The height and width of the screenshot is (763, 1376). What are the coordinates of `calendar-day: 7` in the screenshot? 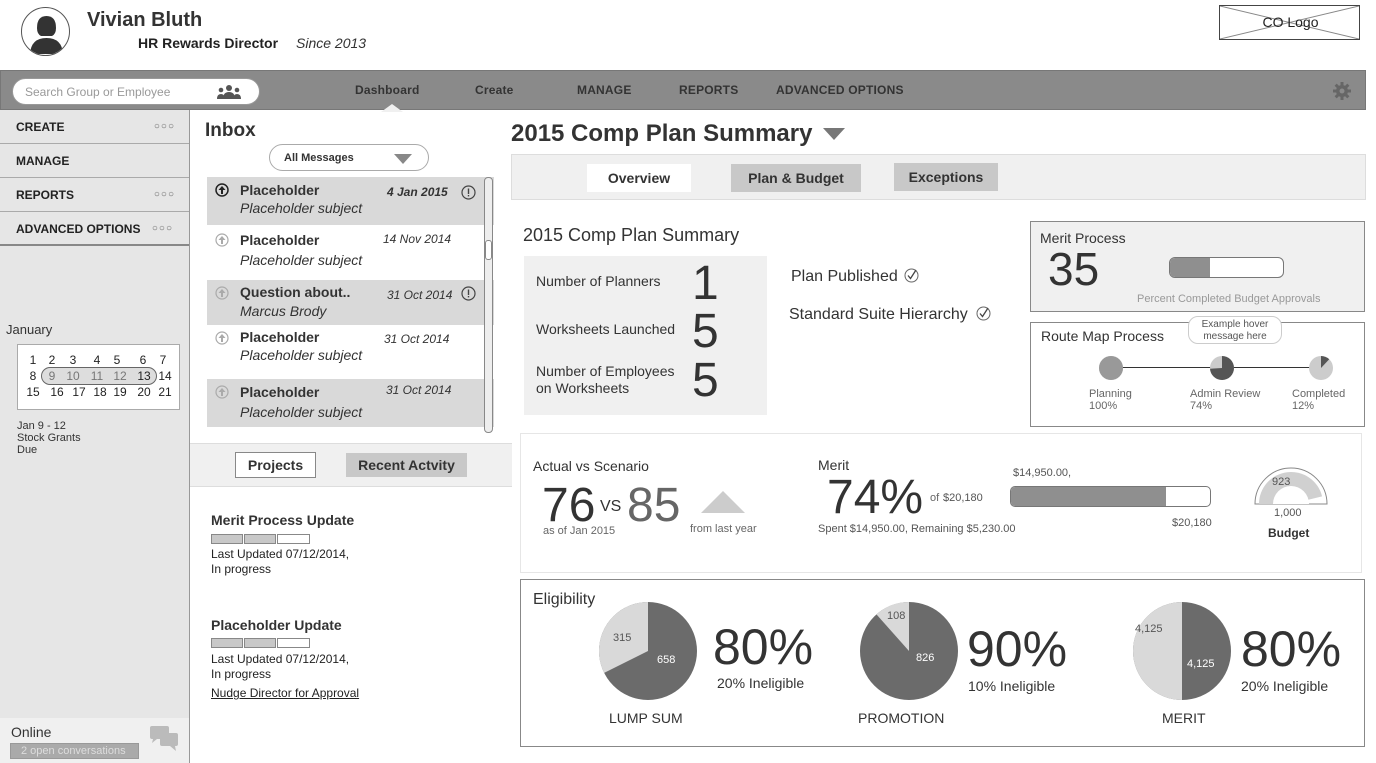 It's located at (163, 360).